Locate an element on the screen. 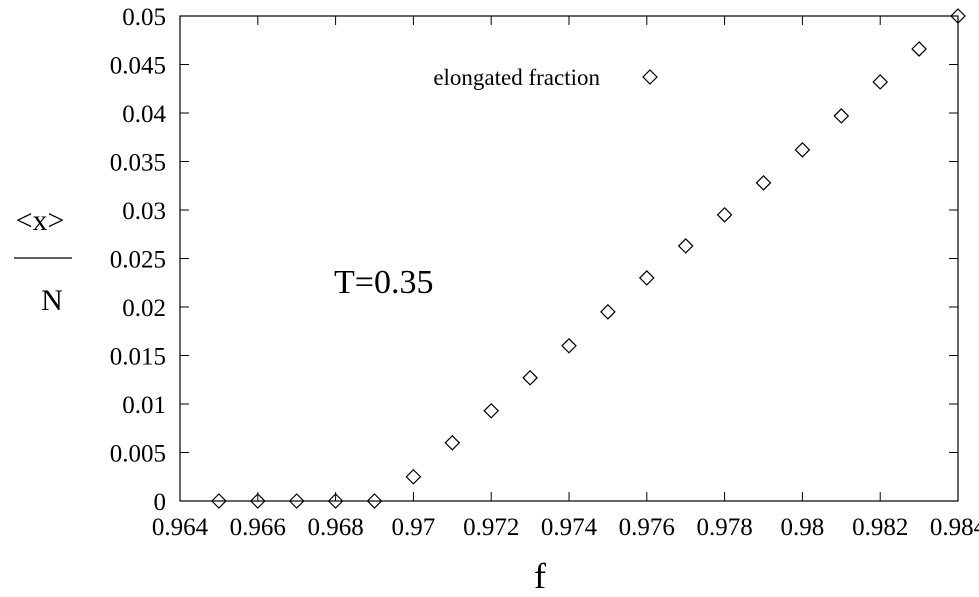 This screenshot has width=979, height=597. x-tick-label: 0.98 is located at coordinates (803, 527).